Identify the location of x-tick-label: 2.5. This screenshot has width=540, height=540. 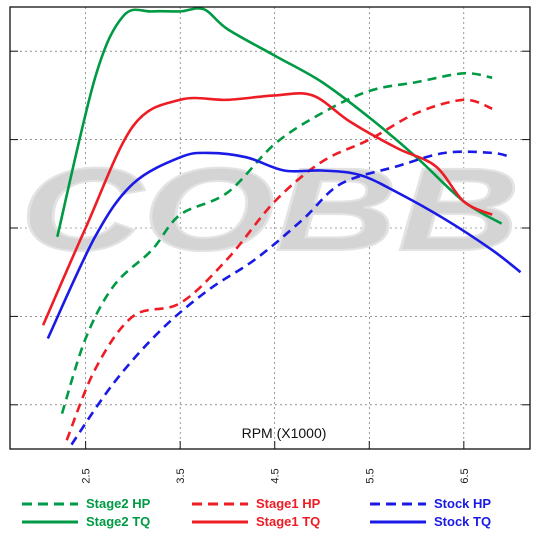
(87, 475).